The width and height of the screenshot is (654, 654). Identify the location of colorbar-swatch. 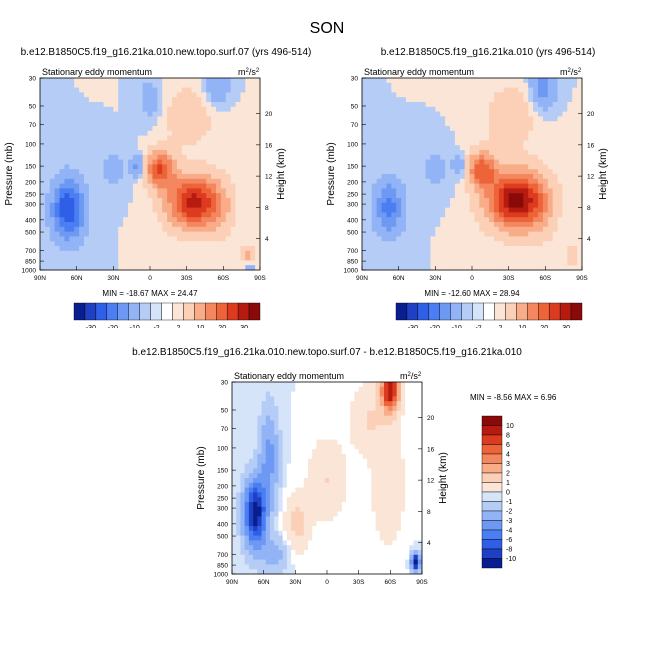
(489, 311).